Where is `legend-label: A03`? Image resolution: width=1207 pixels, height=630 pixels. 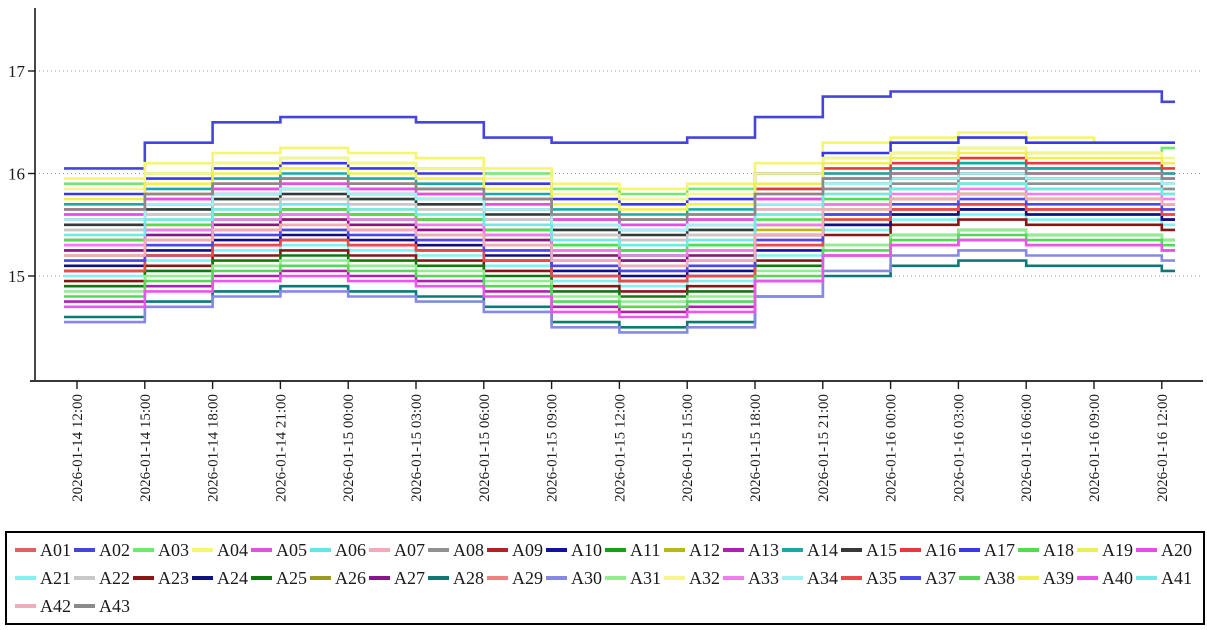 legend-label: A03 is located at coordinates (173, 550).